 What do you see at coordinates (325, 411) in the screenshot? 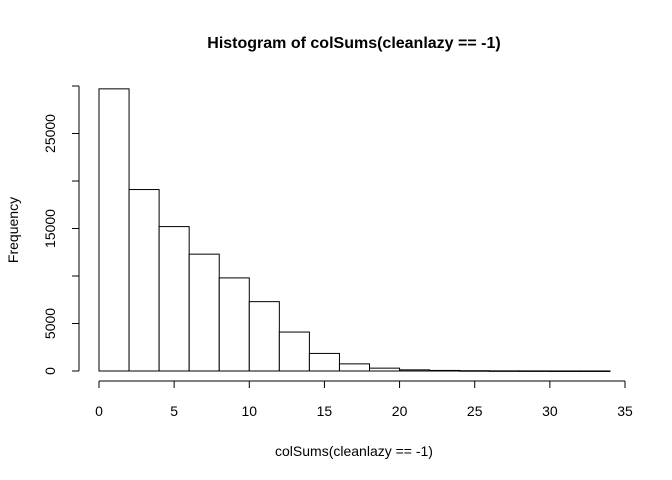
I see `x-tick-label: 15` at bounding box center [325, 411].